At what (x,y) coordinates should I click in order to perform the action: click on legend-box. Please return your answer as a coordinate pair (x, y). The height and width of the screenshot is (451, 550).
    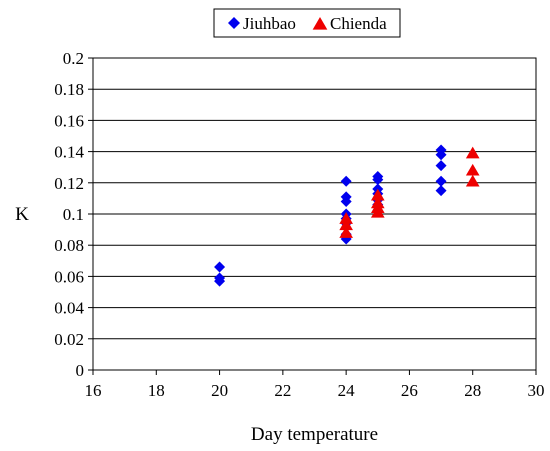
    Looking at the image, I should click on (307, 23).